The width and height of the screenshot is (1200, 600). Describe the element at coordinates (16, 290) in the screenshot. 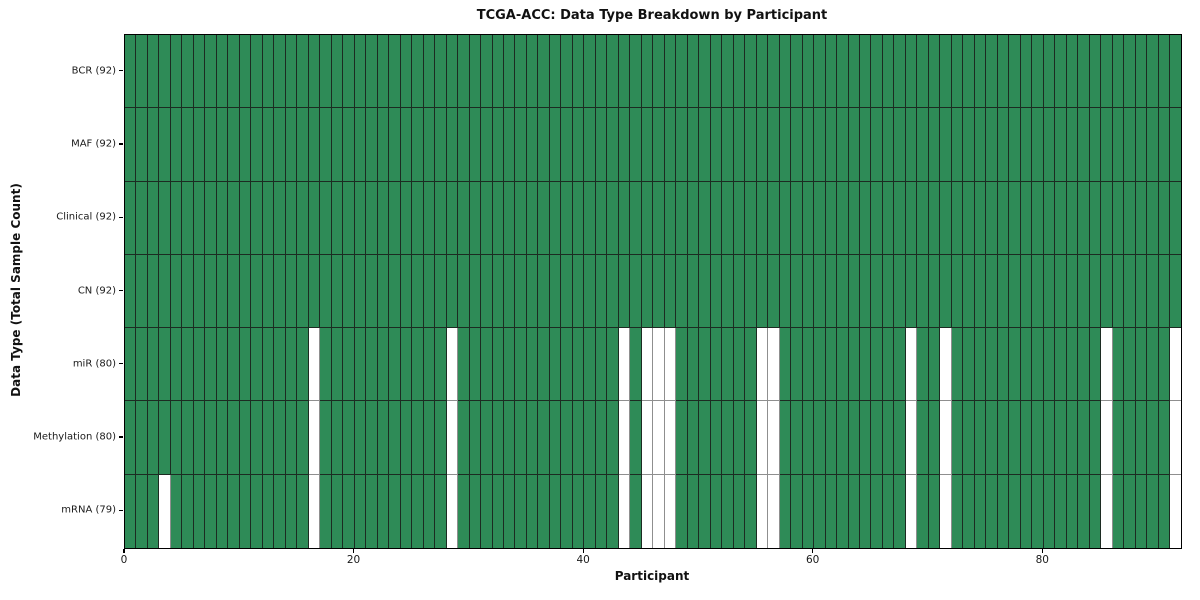

I see `y-axis-label: Data Type (Total Sample Count)` at that location.